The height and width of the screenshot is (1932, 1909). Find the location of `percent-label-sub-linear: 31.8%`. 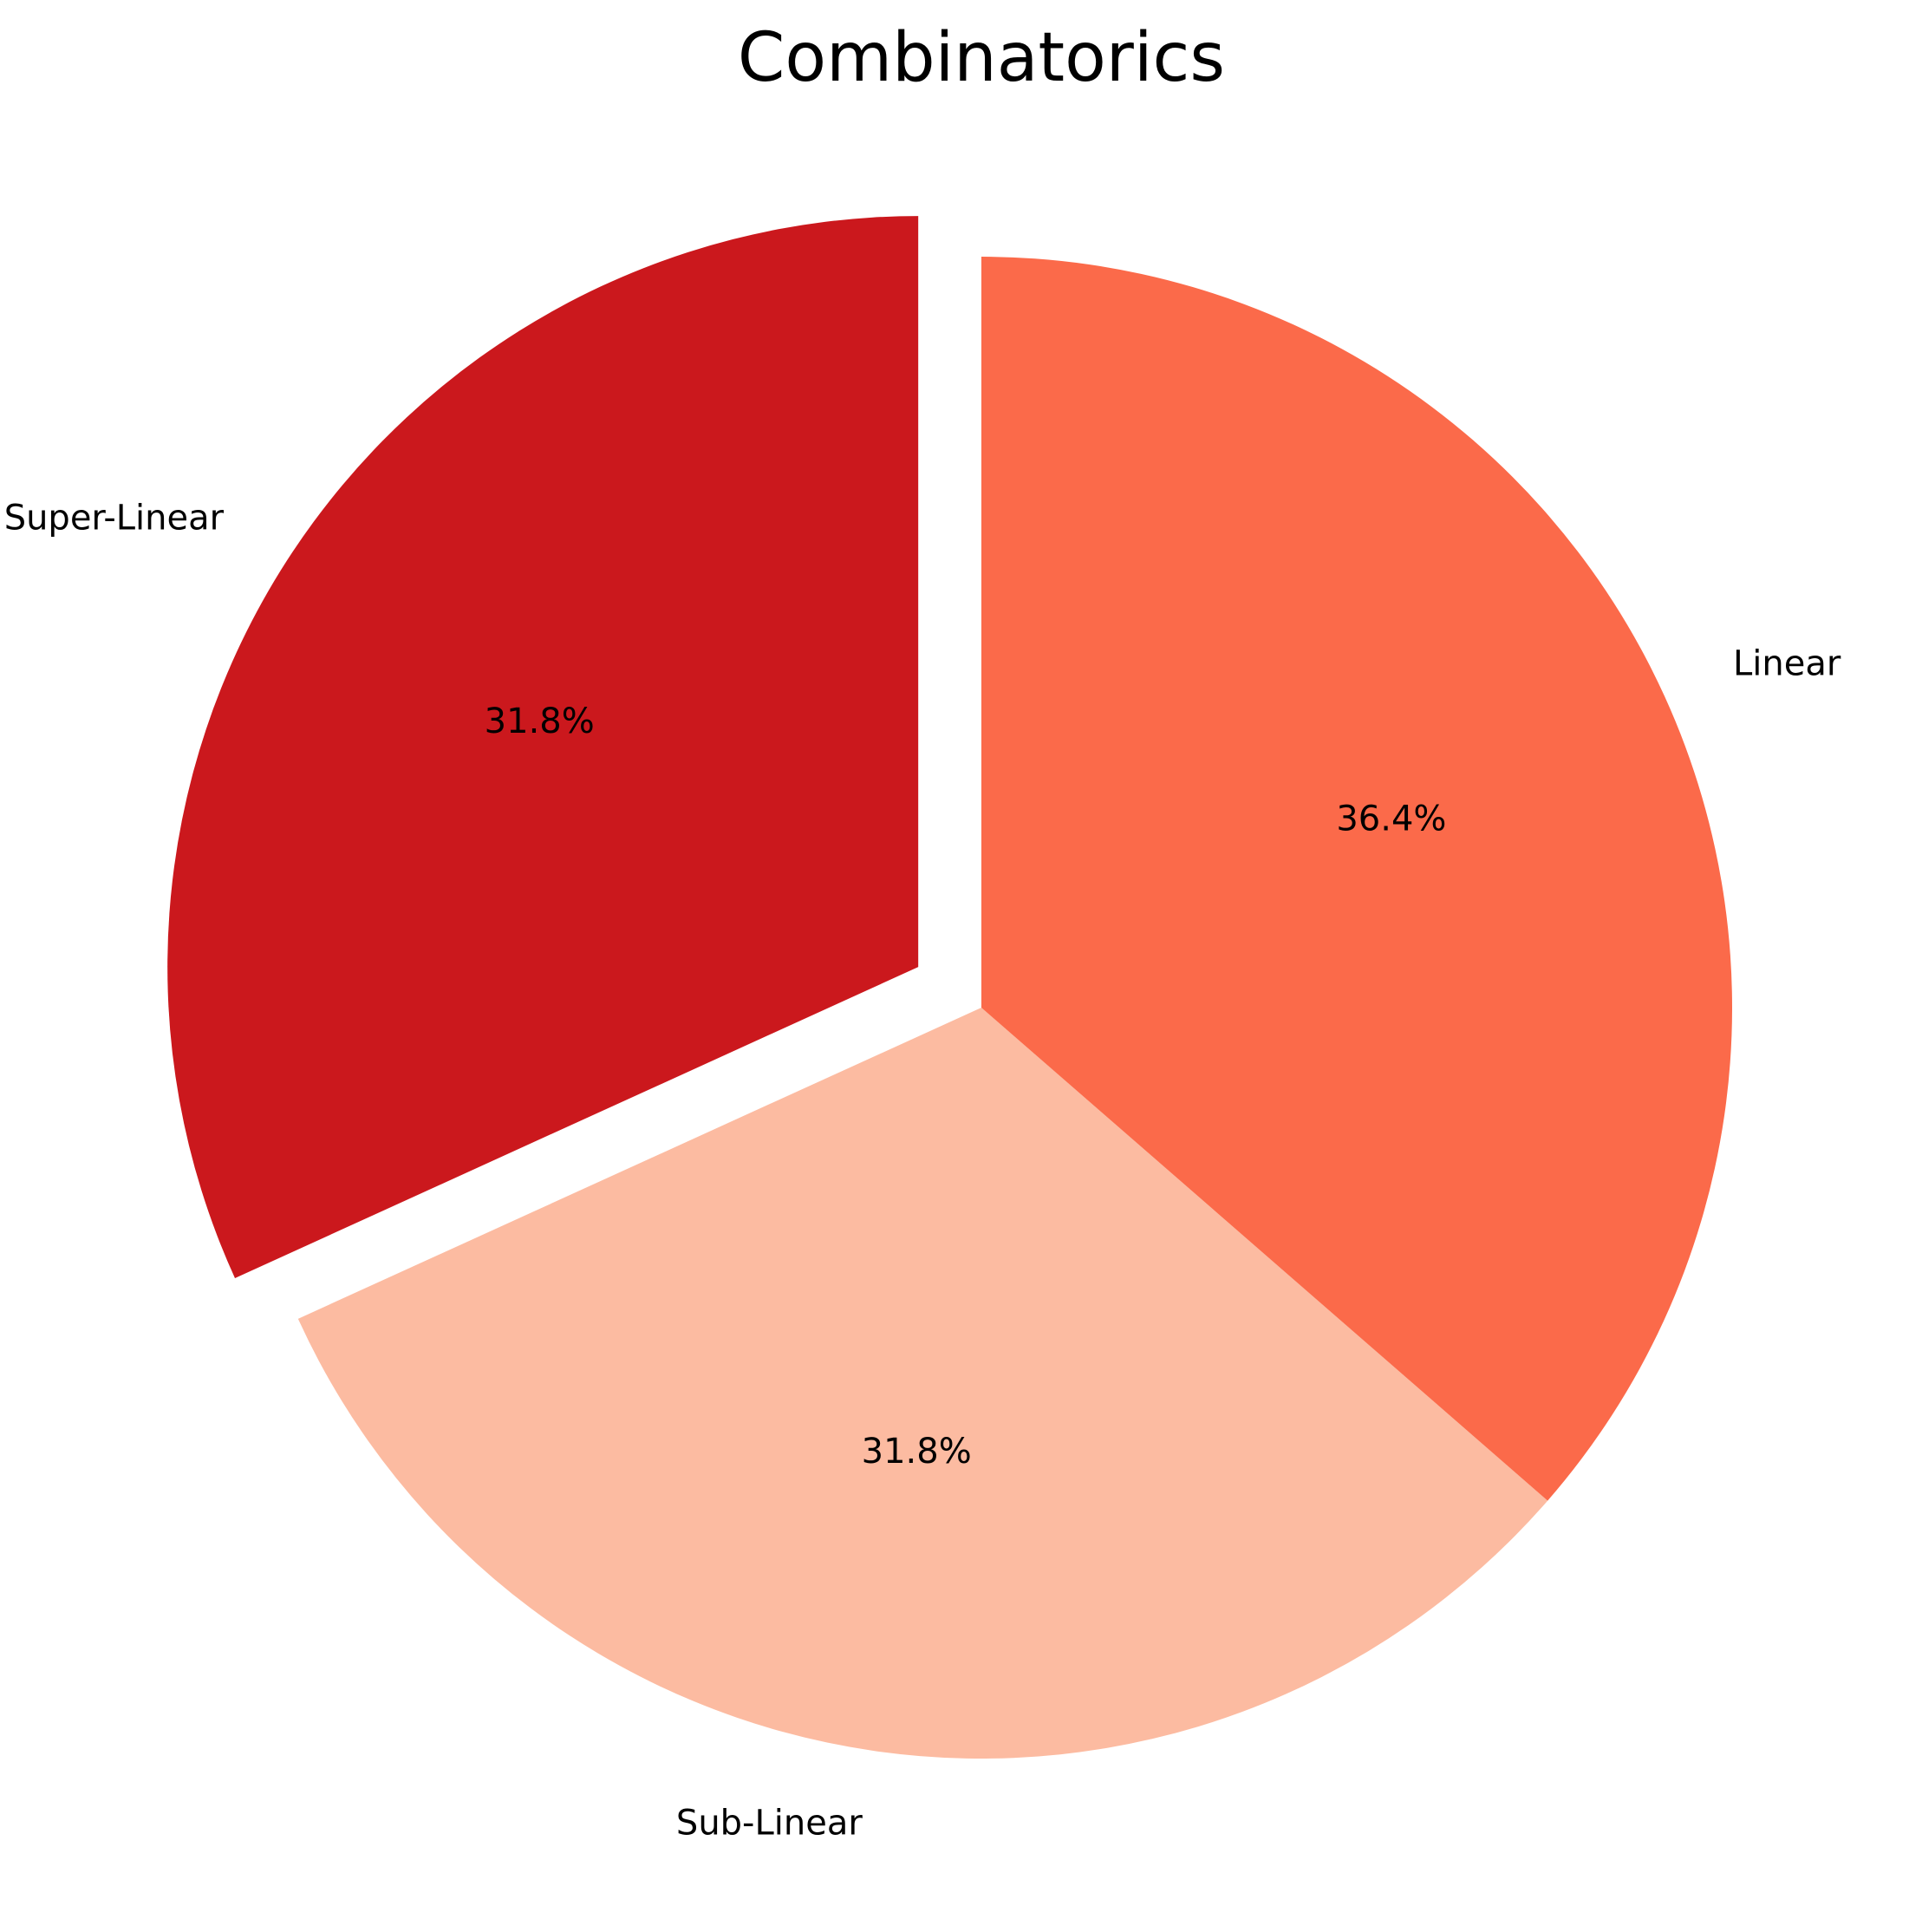

percent-label-sub-linear: 31.8% is located at coordinates (917, 1452).